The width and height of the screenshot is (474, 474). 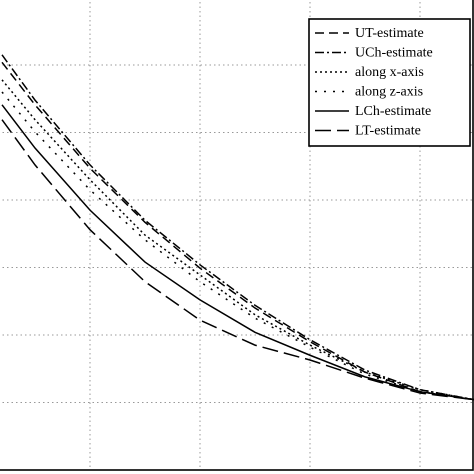 I want to click on legend-label: UT-estimate, so click(x=389, y=33).